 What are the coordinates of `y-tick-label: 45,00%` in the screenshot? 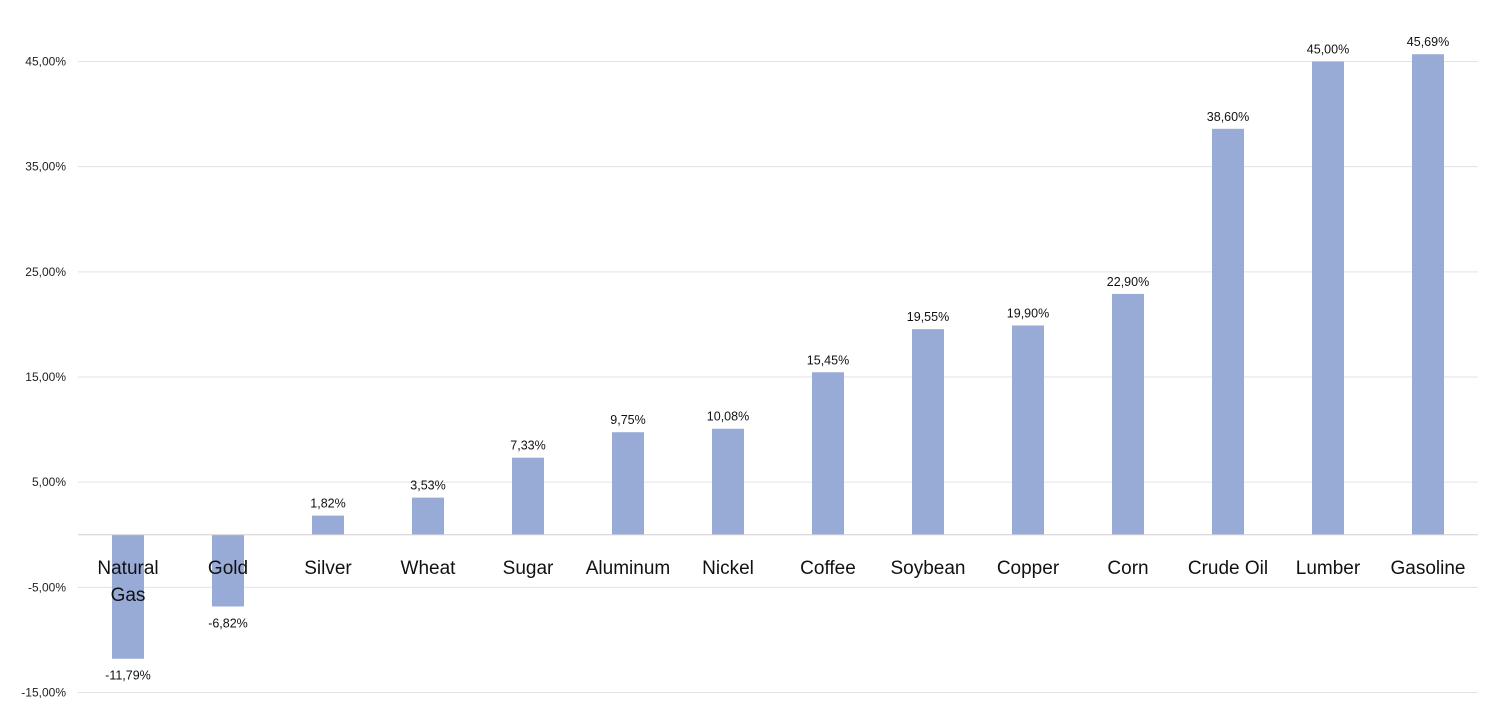 It's located at (45, 62).